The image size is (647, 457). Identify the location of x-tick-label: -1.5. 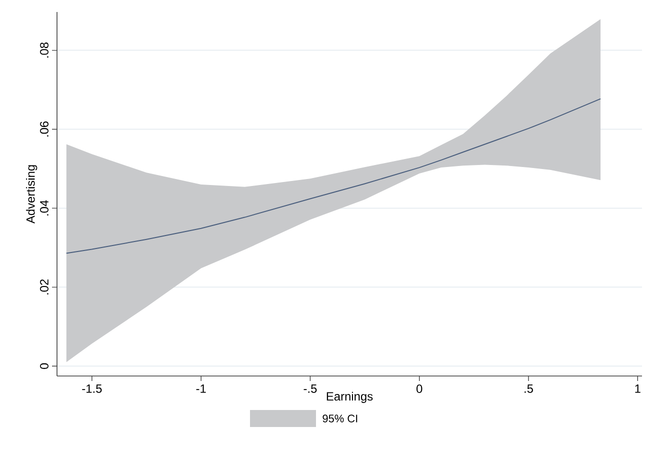
(92, 388).